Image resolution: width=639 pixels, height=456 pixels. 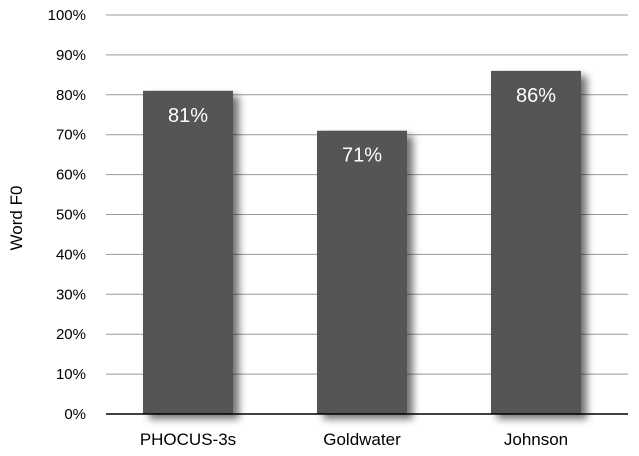 I want to click on y-tick-label: 60%, so click(x=71, y=175).